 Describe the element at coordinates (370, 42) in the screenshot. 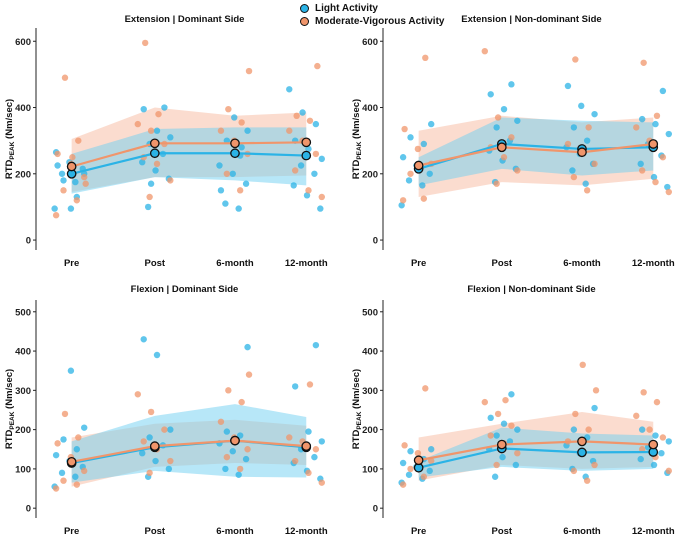

I see `y-tick-label: 600` at that location.